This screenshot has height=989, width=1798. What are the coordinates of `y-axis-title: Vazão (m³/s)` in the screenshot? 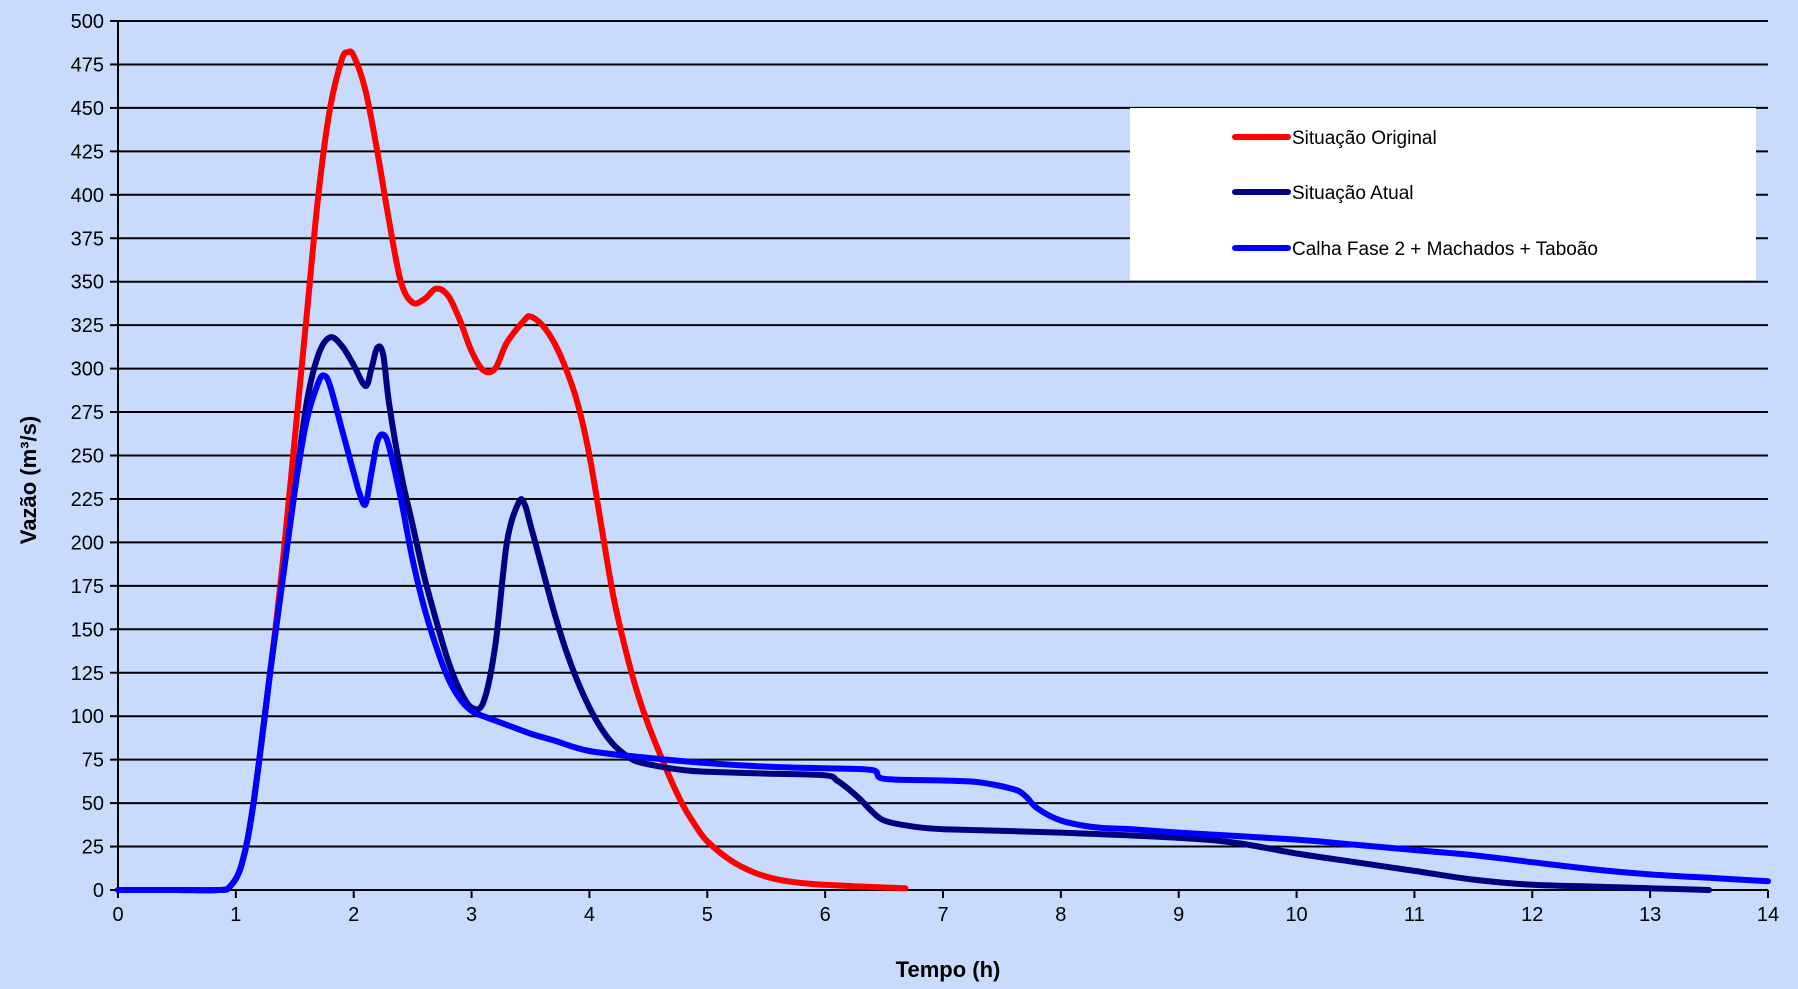 It's located at (28, 480).